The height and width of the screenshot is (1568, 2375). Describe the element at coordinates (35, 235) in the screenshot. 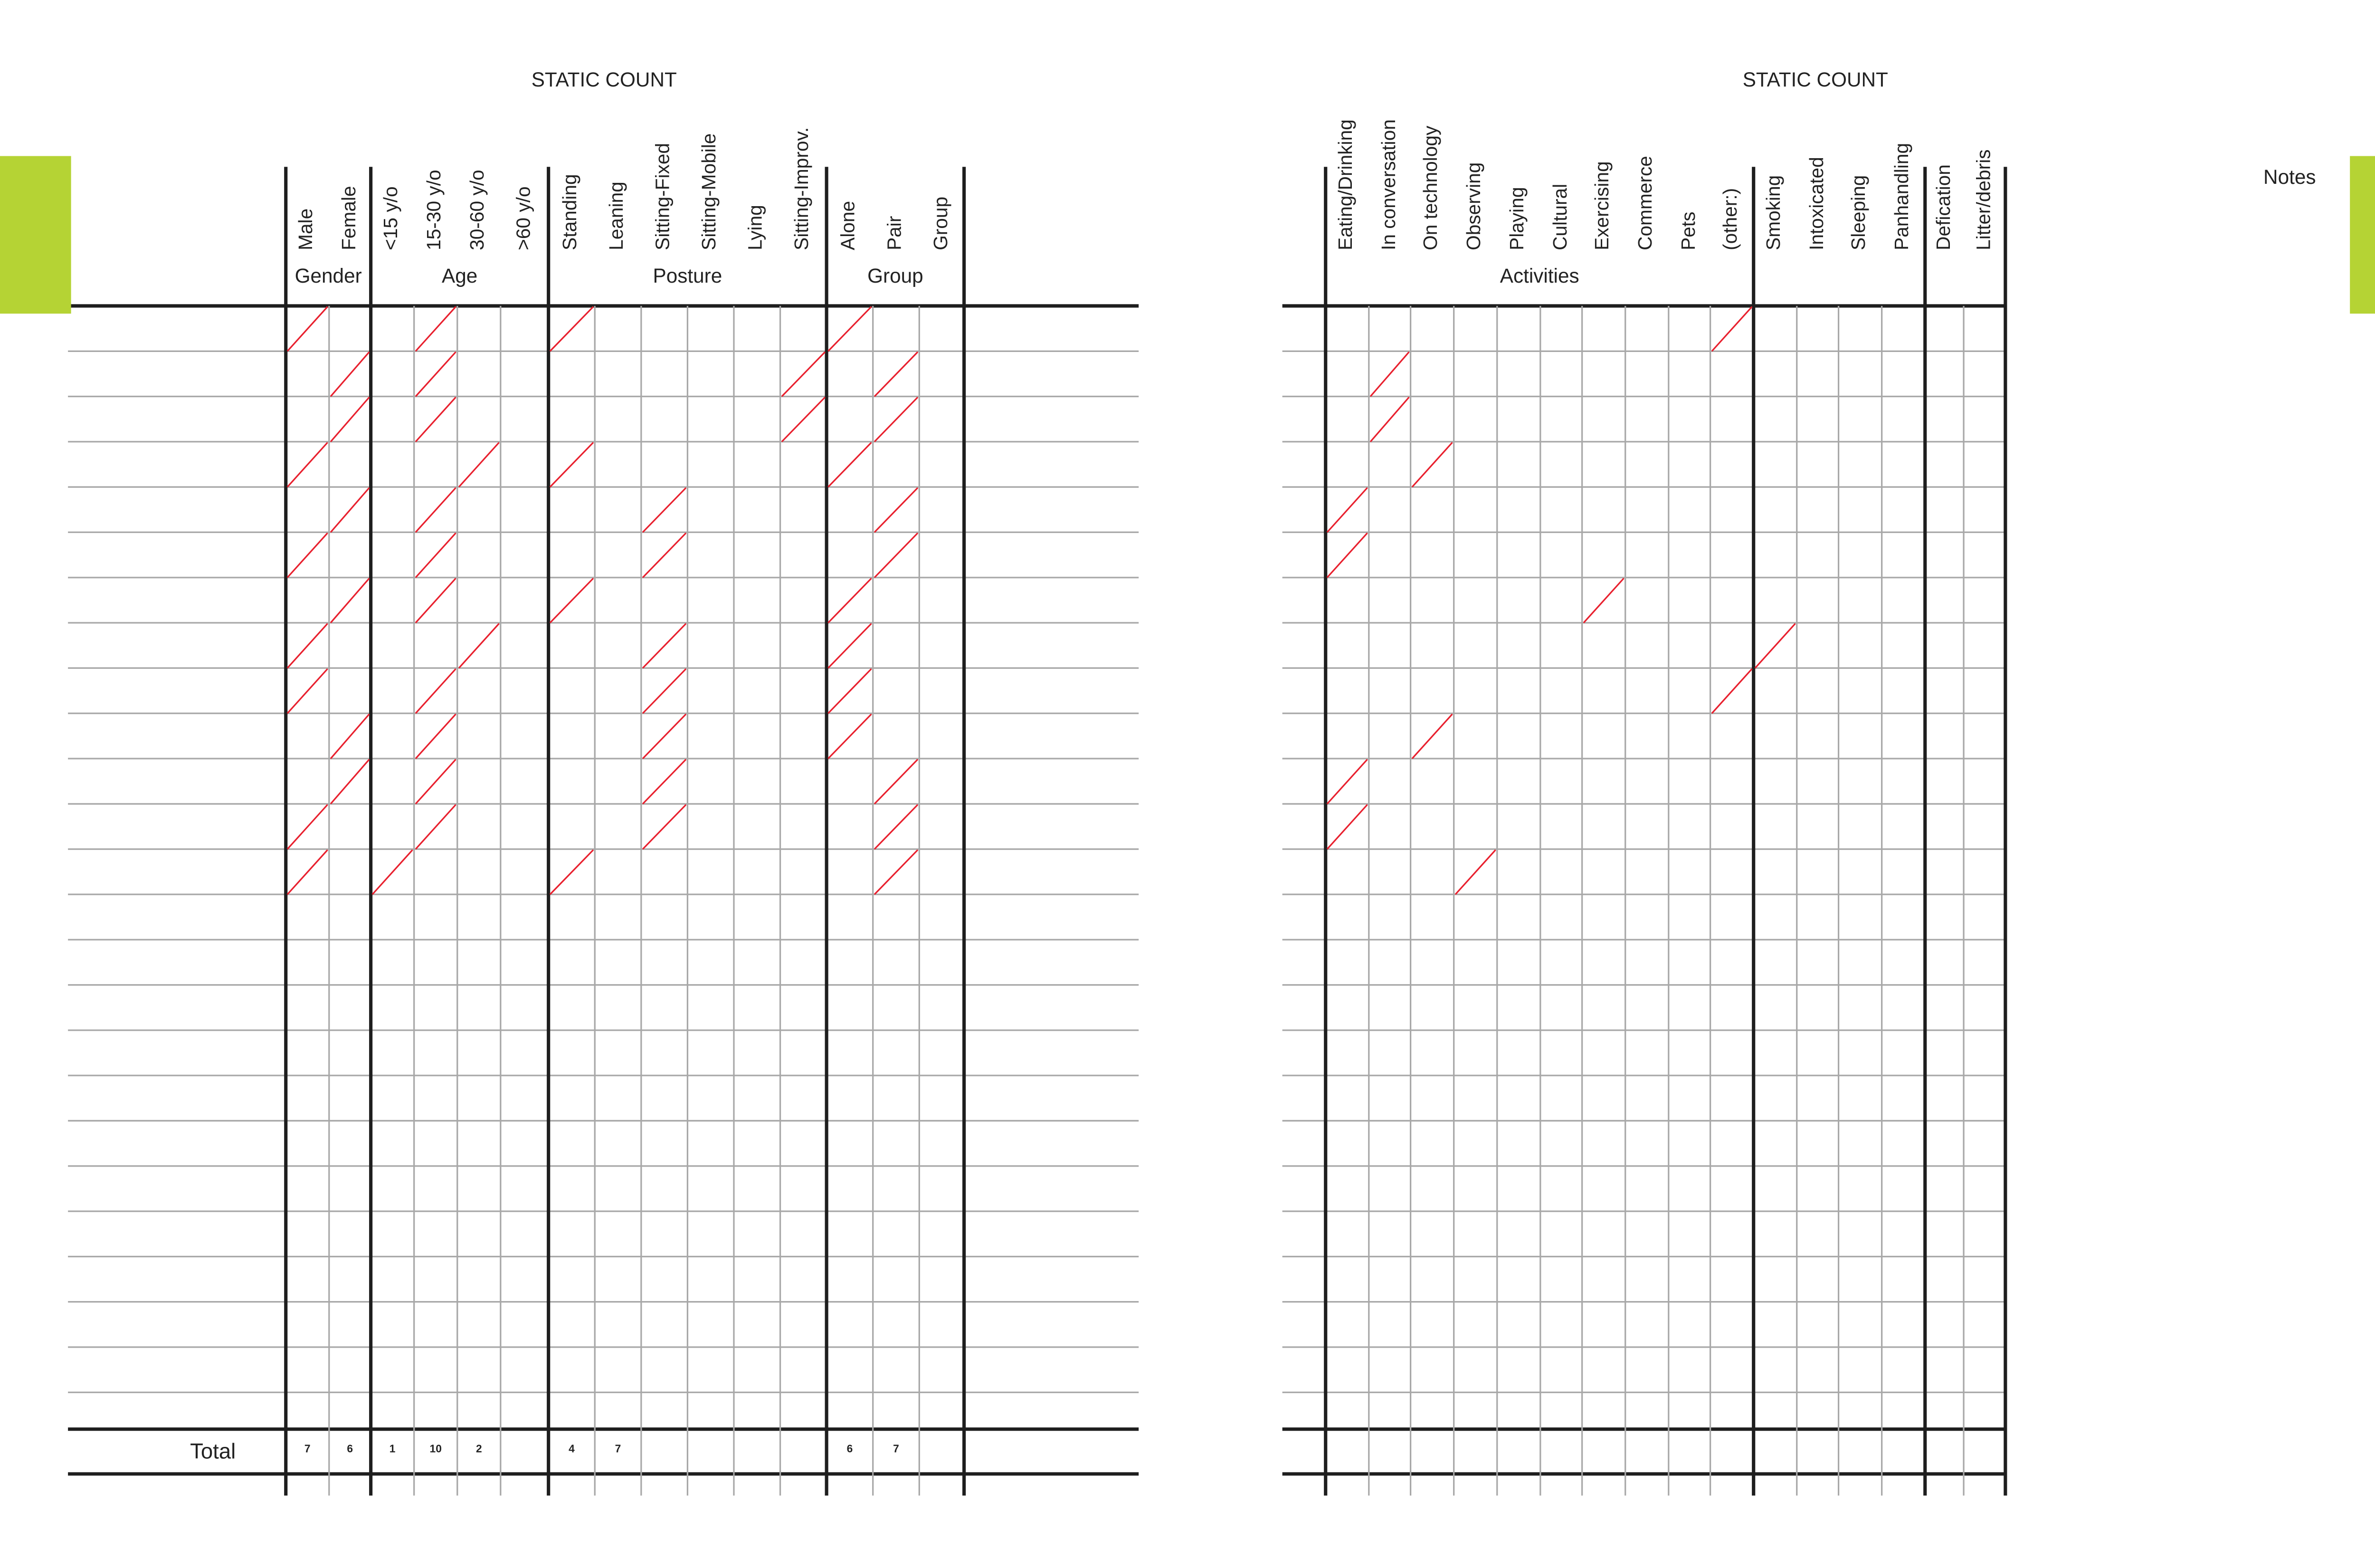

I see `left-section-tab` at that location.